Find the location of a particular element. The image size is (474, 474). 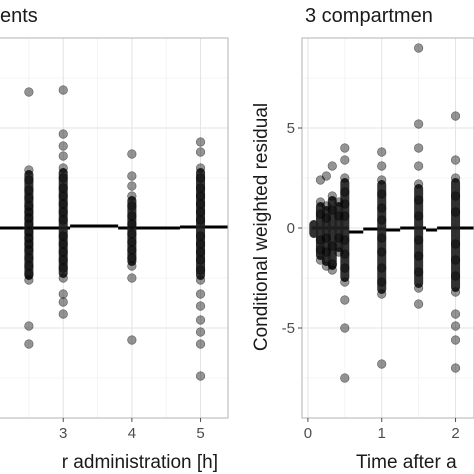

x-tick-label: 0 is located at coordinates (308, 433).